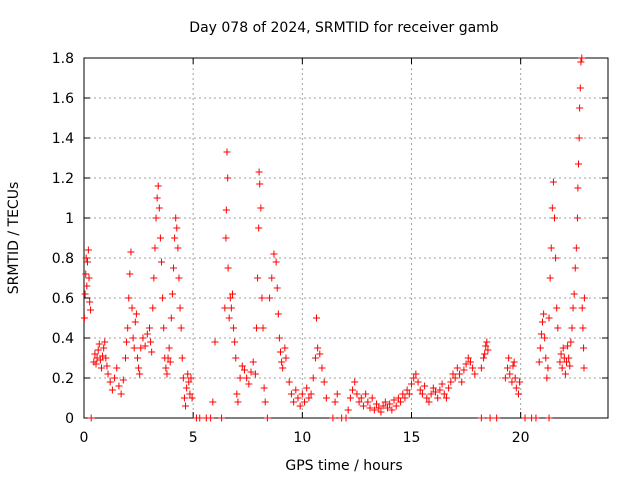 Image resolution: width=640 pixels, height=480 pixels. Describe the element at coordinates (84, 438) in the screenshot. I see `x-tick-label: 0` at that location.